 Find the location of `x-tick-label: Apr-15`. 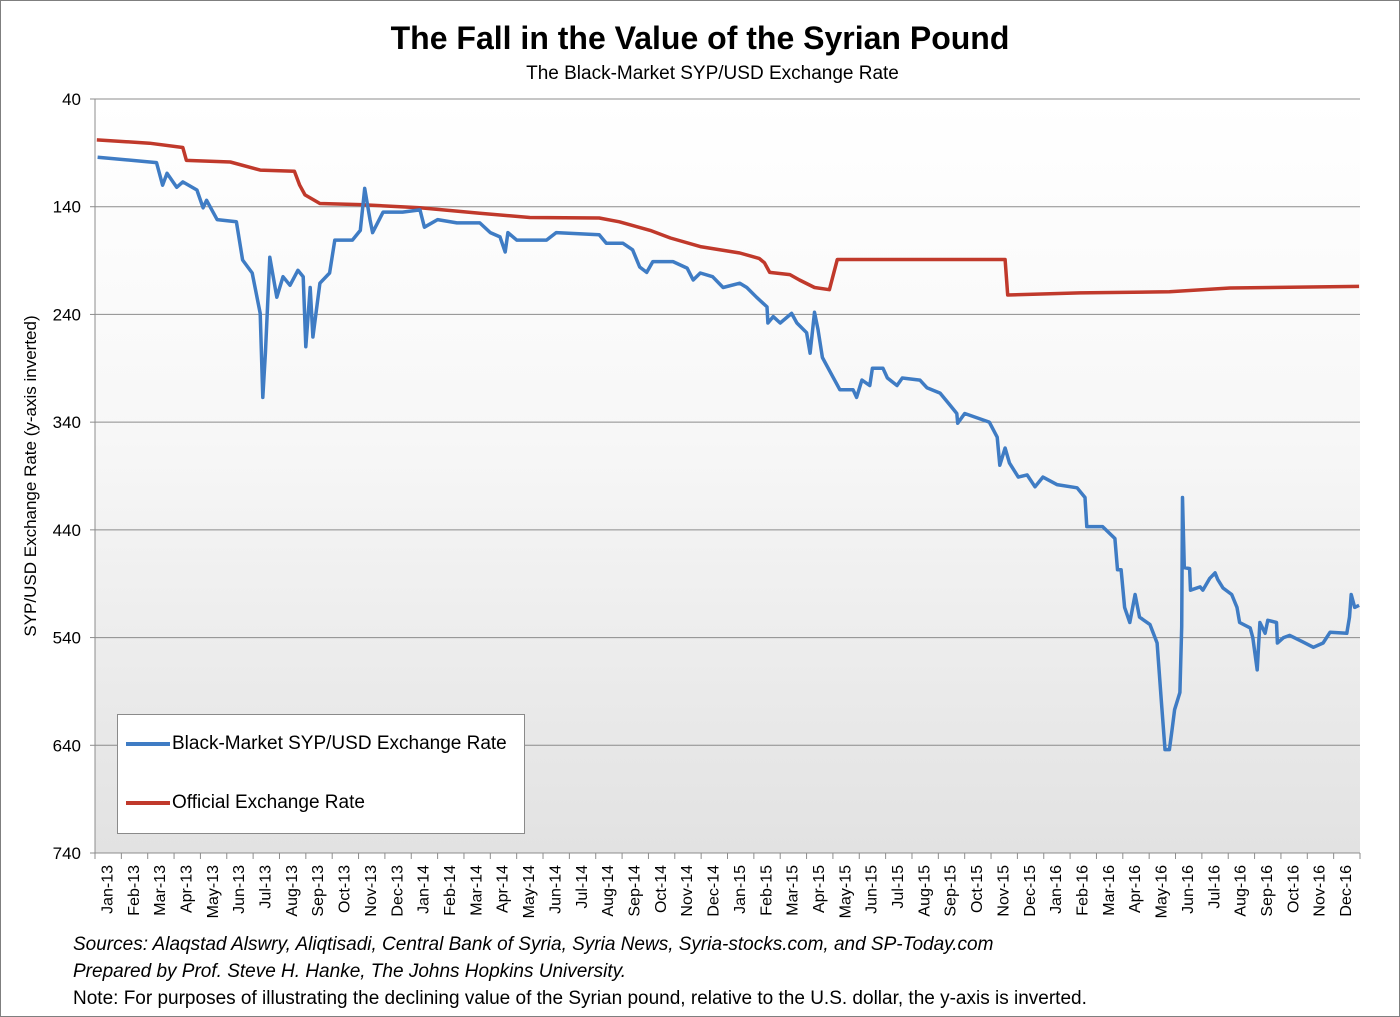

x-tick-label: Apr-15 is located at coordinates (819, 889).